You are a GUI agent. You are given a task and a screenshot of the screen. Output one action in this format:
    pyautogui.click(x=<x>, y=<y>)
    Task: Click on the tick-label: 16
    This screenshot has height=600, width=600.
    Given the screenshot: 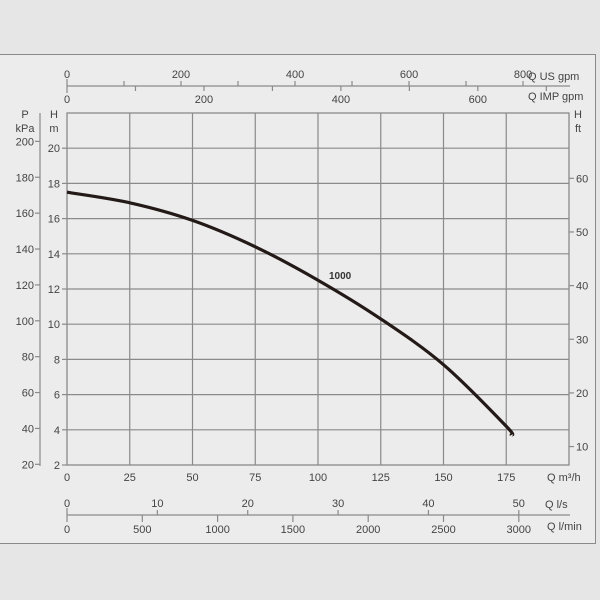 What is the action you would take?
    pyautogui.click(x=54, y=220)
    